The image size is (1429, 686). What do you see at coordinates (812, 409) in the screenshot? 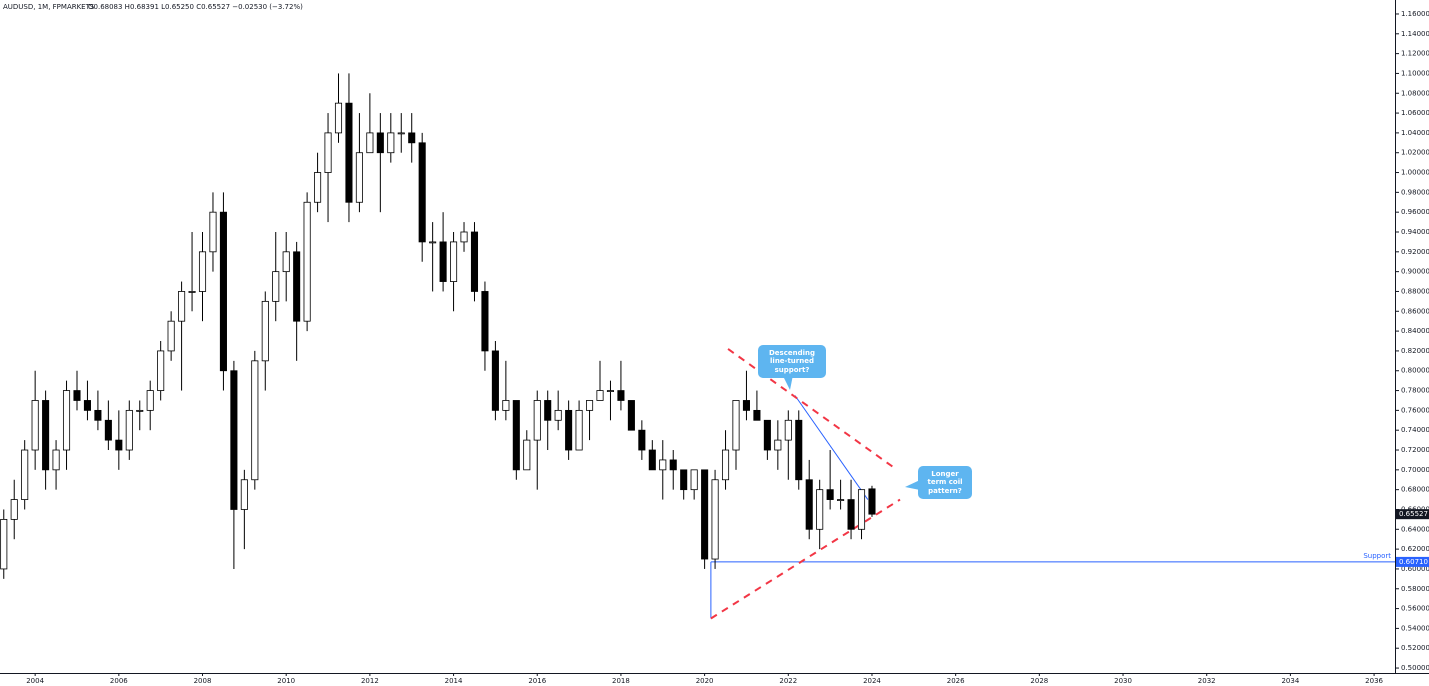
I see `drawing-line` at bounding box center [812, 409].